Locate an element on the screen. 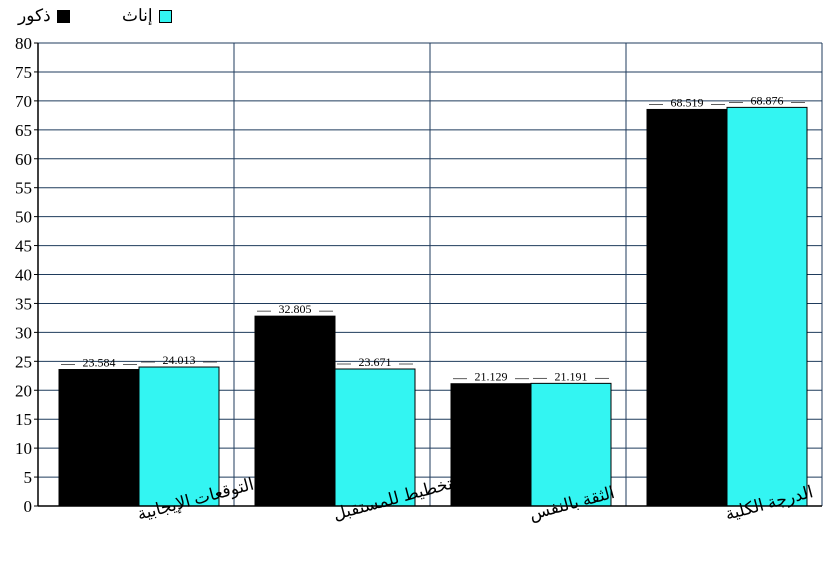  y-tick-label-15: 75 is located at coordinates (23, 72).